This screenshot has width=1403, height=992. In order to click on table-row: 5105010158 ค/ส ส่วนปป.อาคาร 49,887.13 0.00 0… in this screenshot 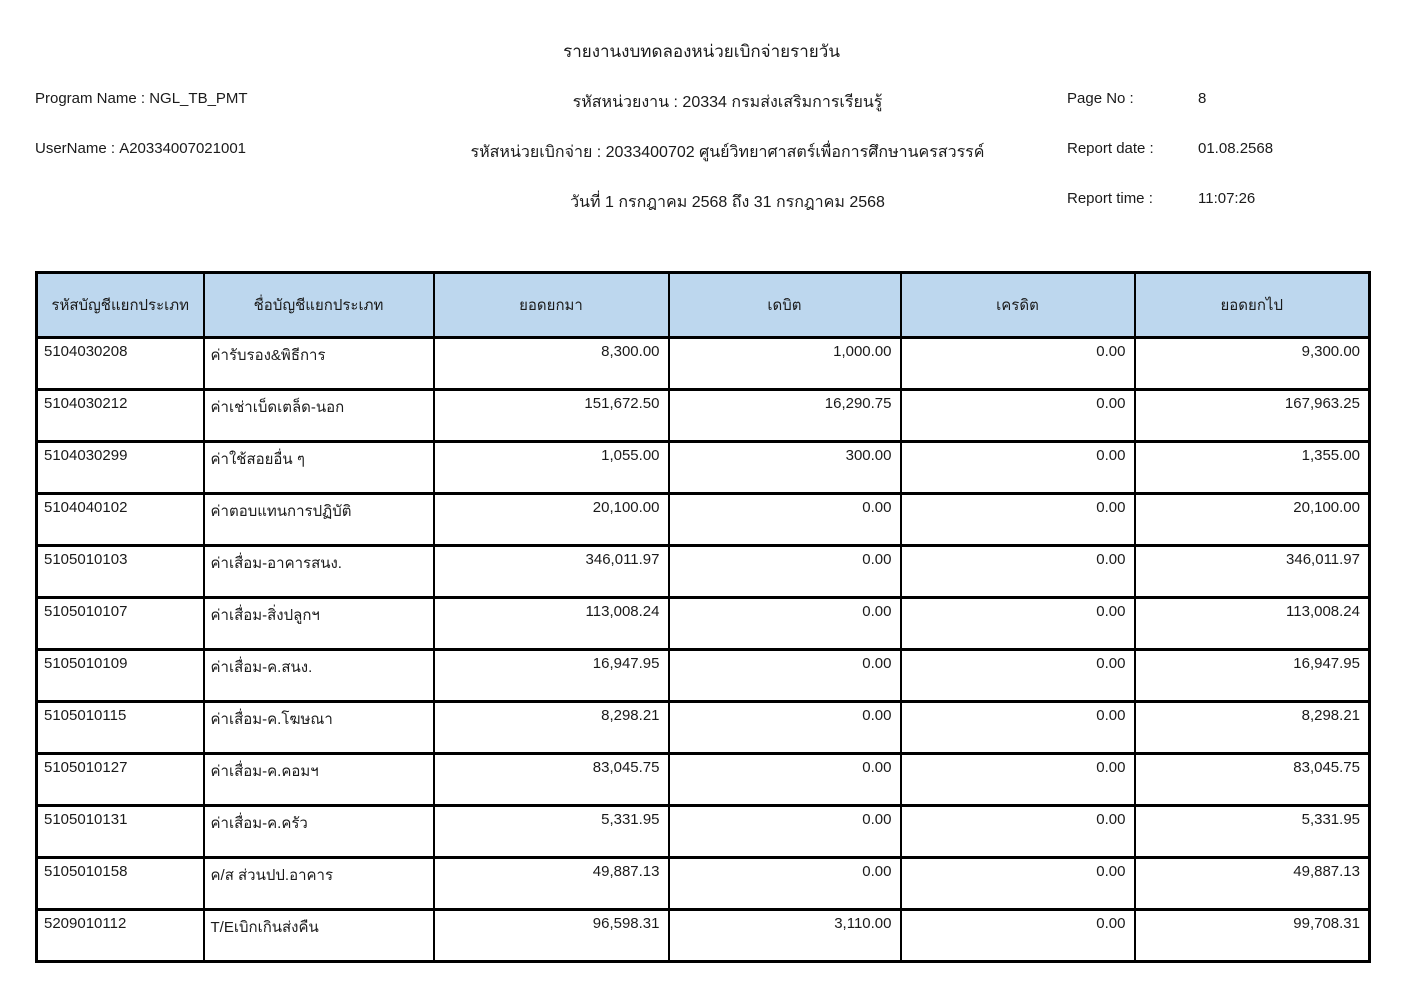, I will do `click(703, 883)`.